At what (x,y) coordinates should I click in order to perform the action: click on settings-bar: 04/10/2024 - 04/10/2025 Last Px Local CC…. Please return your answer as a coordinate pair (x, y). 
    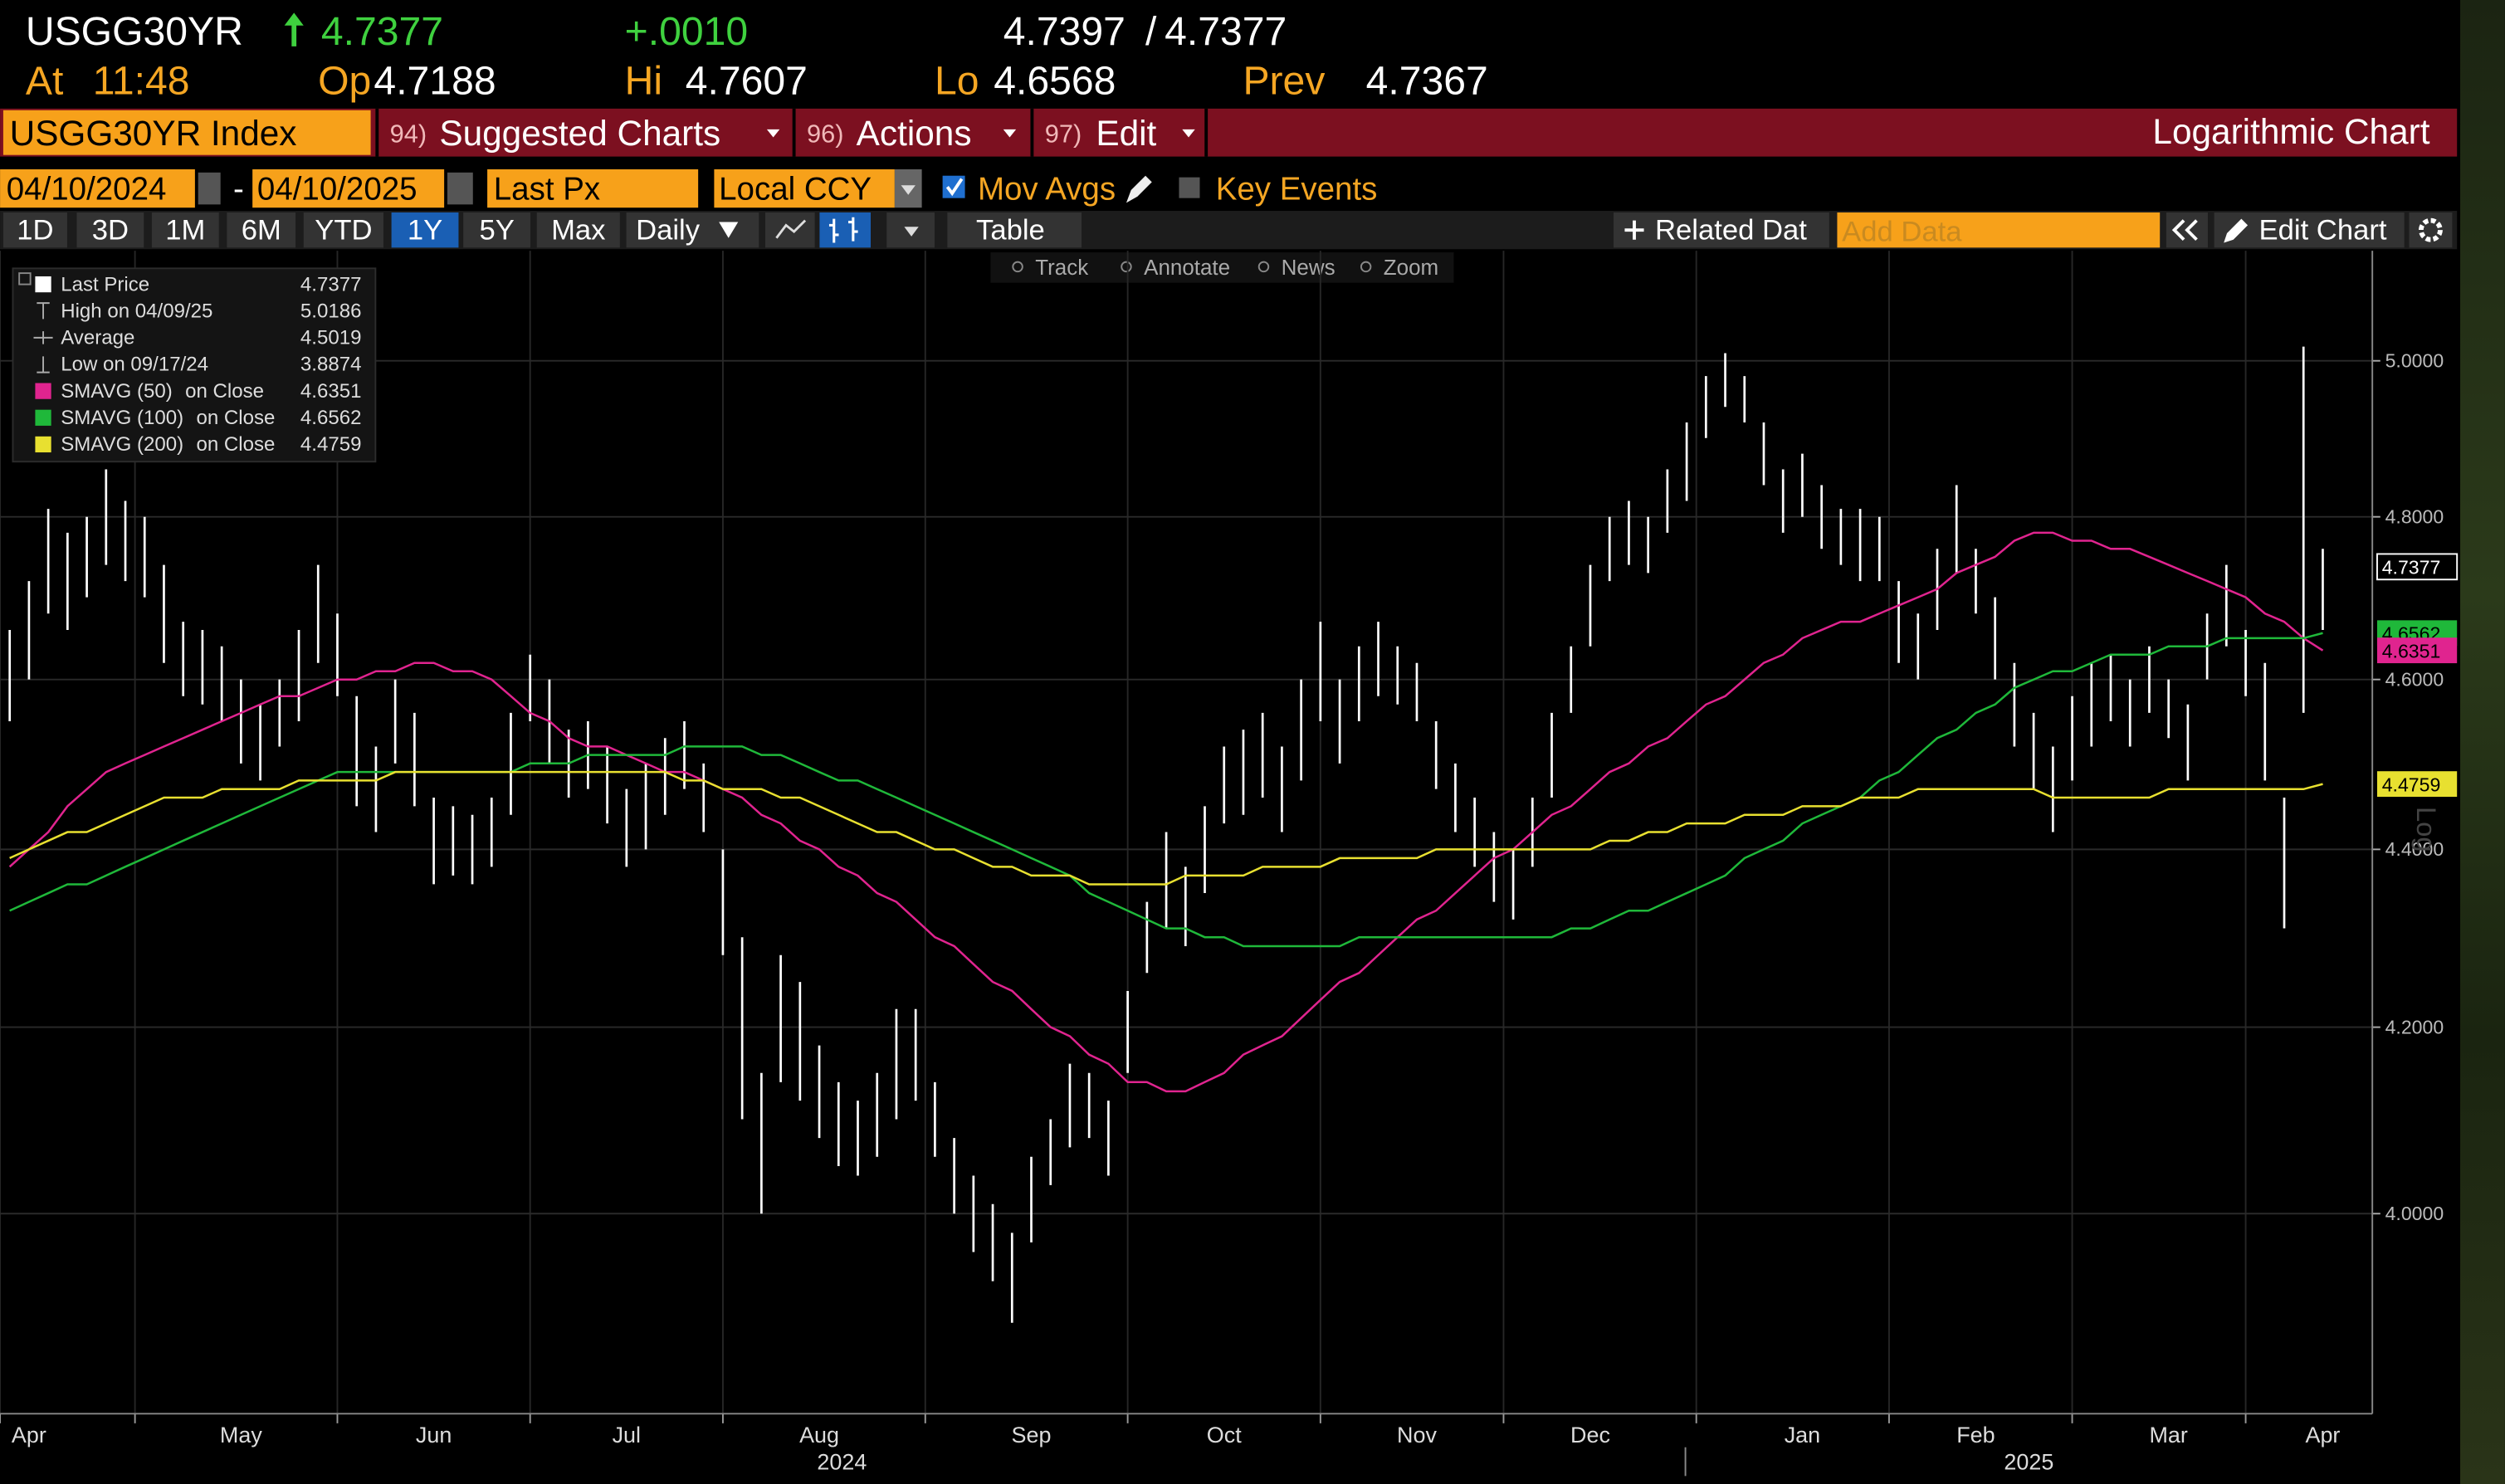
    Looking at the image, I should click on (689, 188).